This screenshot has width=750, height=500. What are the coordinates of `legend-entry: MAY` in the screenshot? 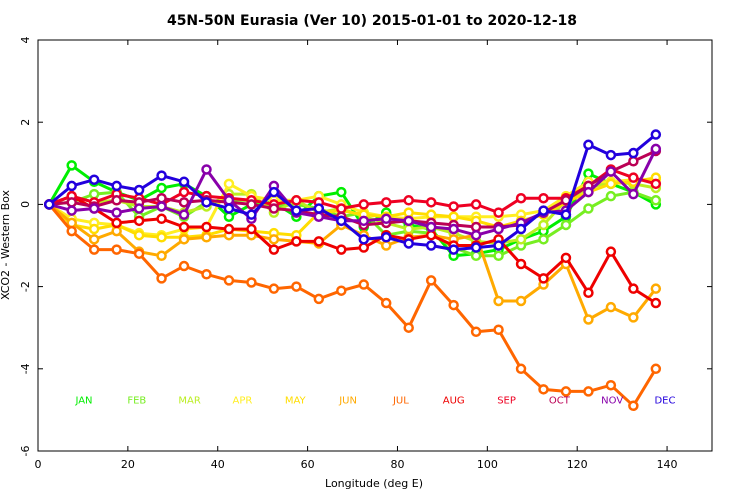 It's located at (296, 401).